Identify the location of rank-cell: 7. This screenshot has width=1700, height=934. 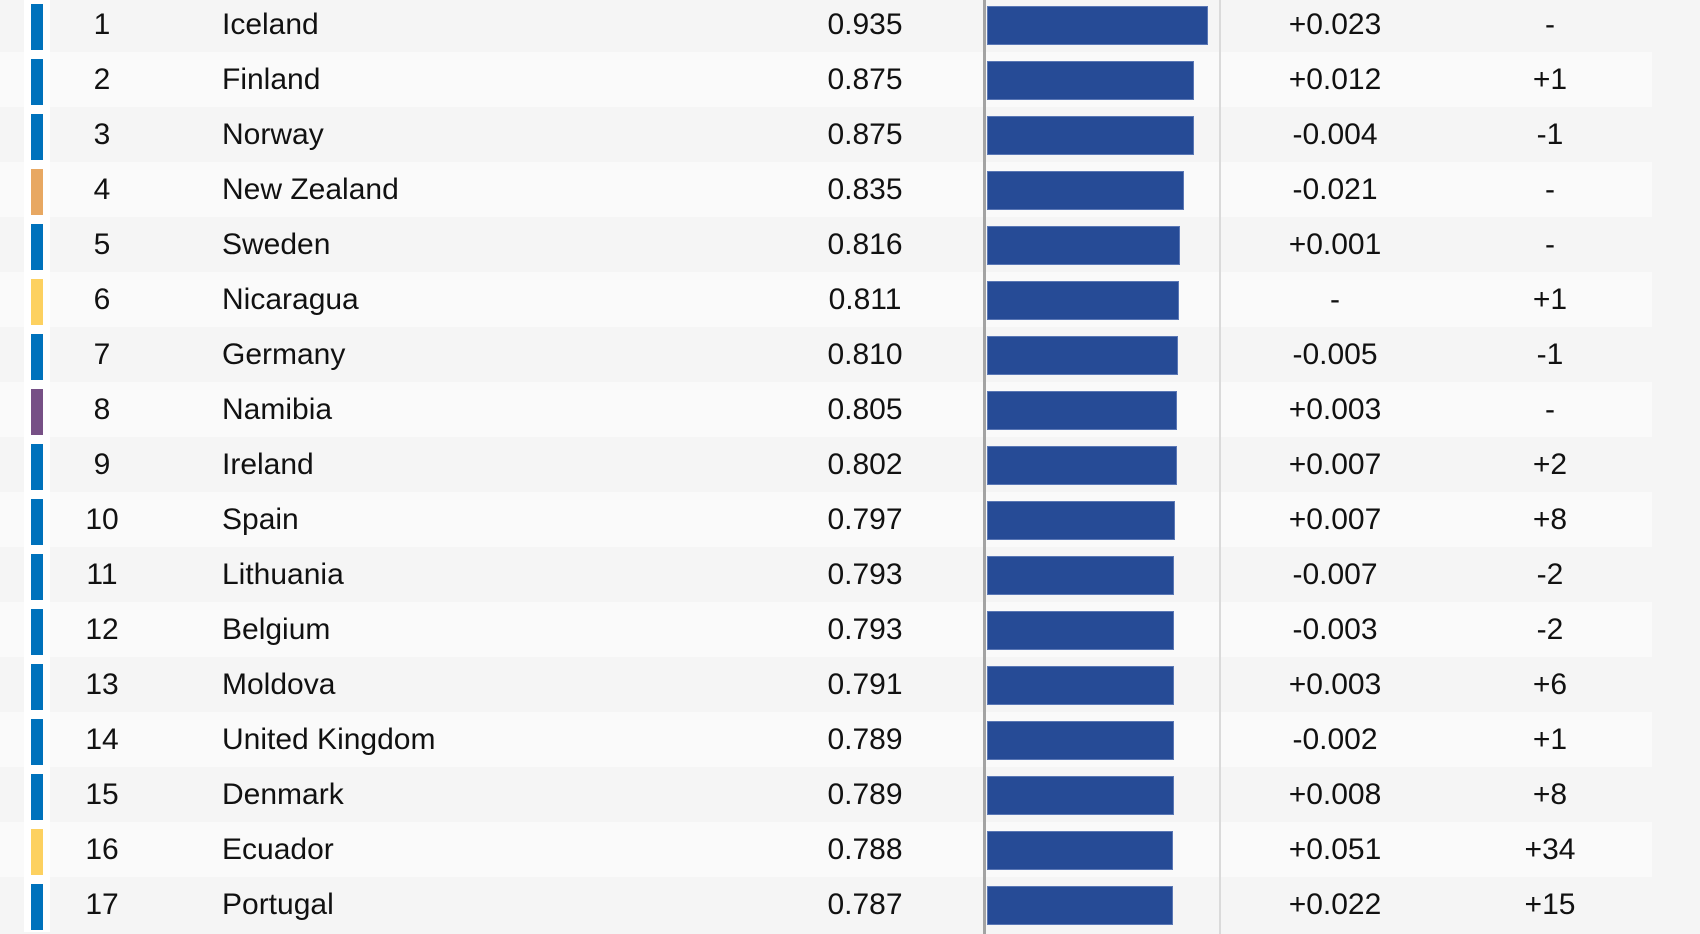
(102, 354).